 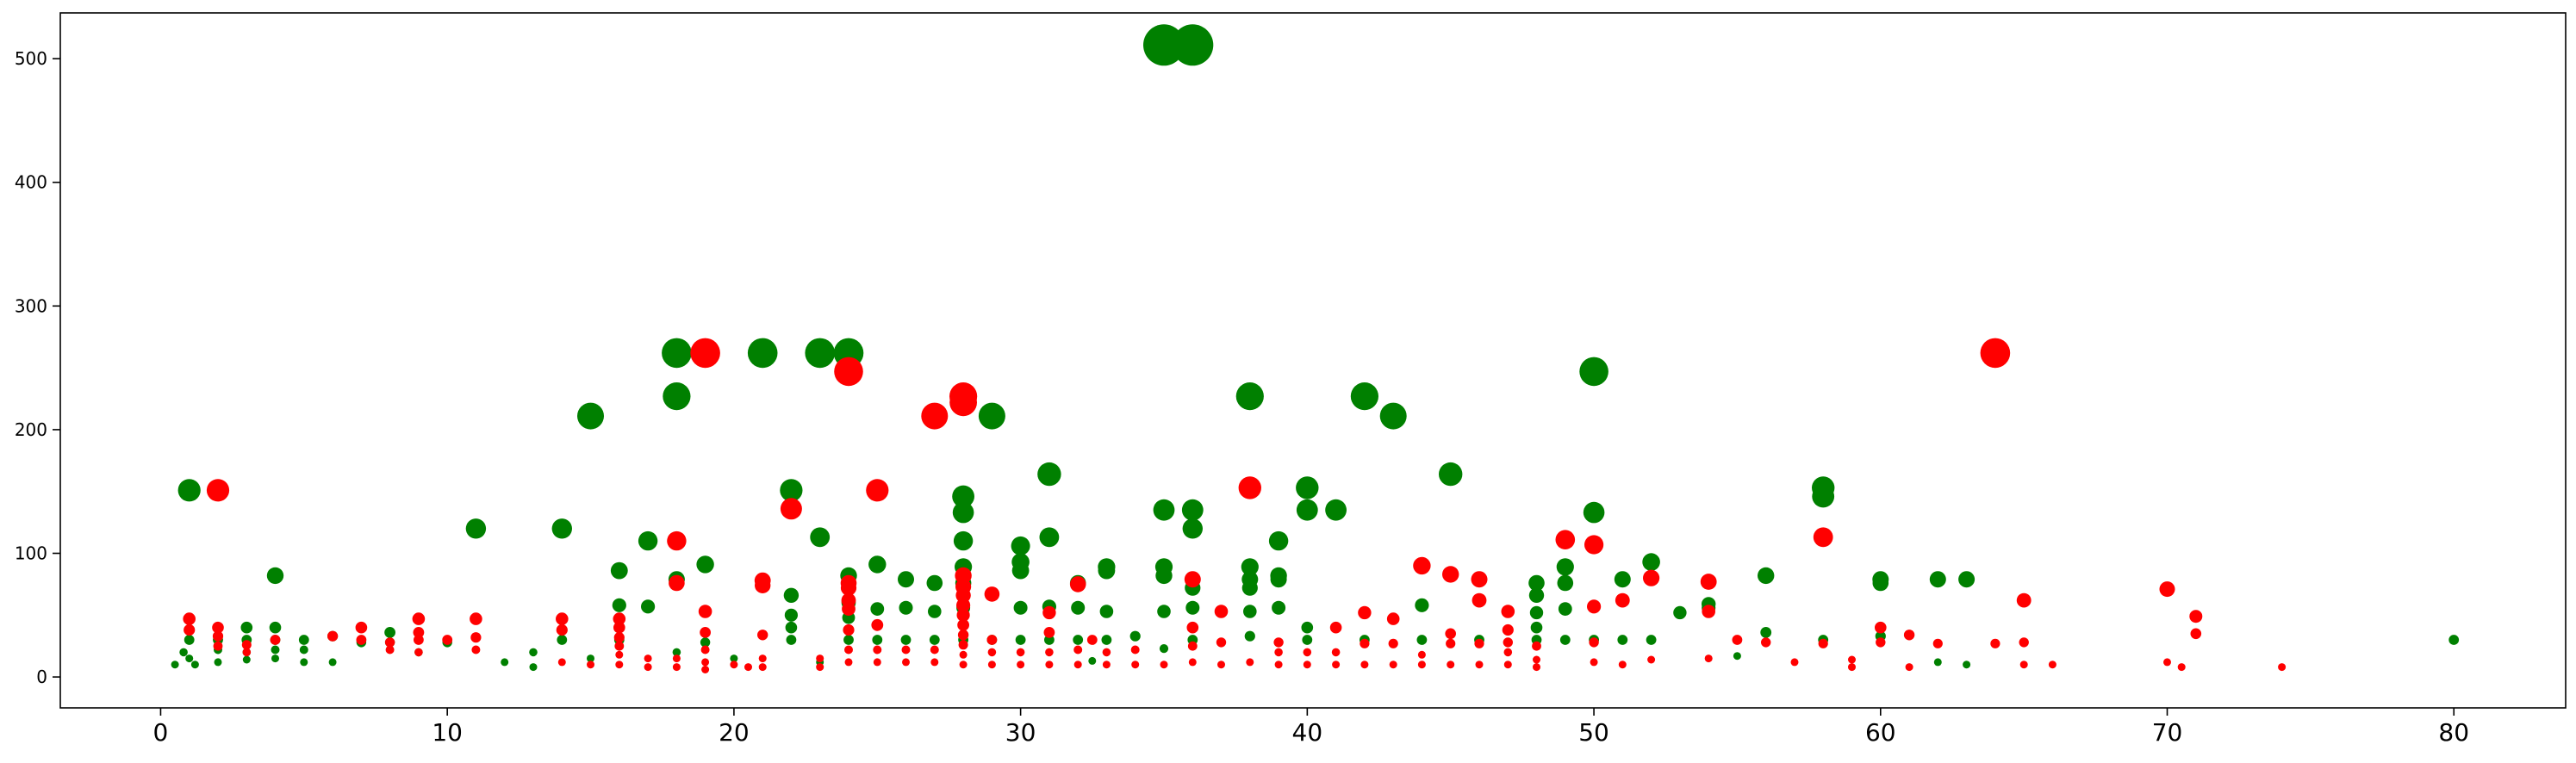 What do you see at coordinates (1311, 727) in the screenshot?
I see `x-axis: 0 10 20 30 40 50 60 70 80` at bounding box center [1311, 727].